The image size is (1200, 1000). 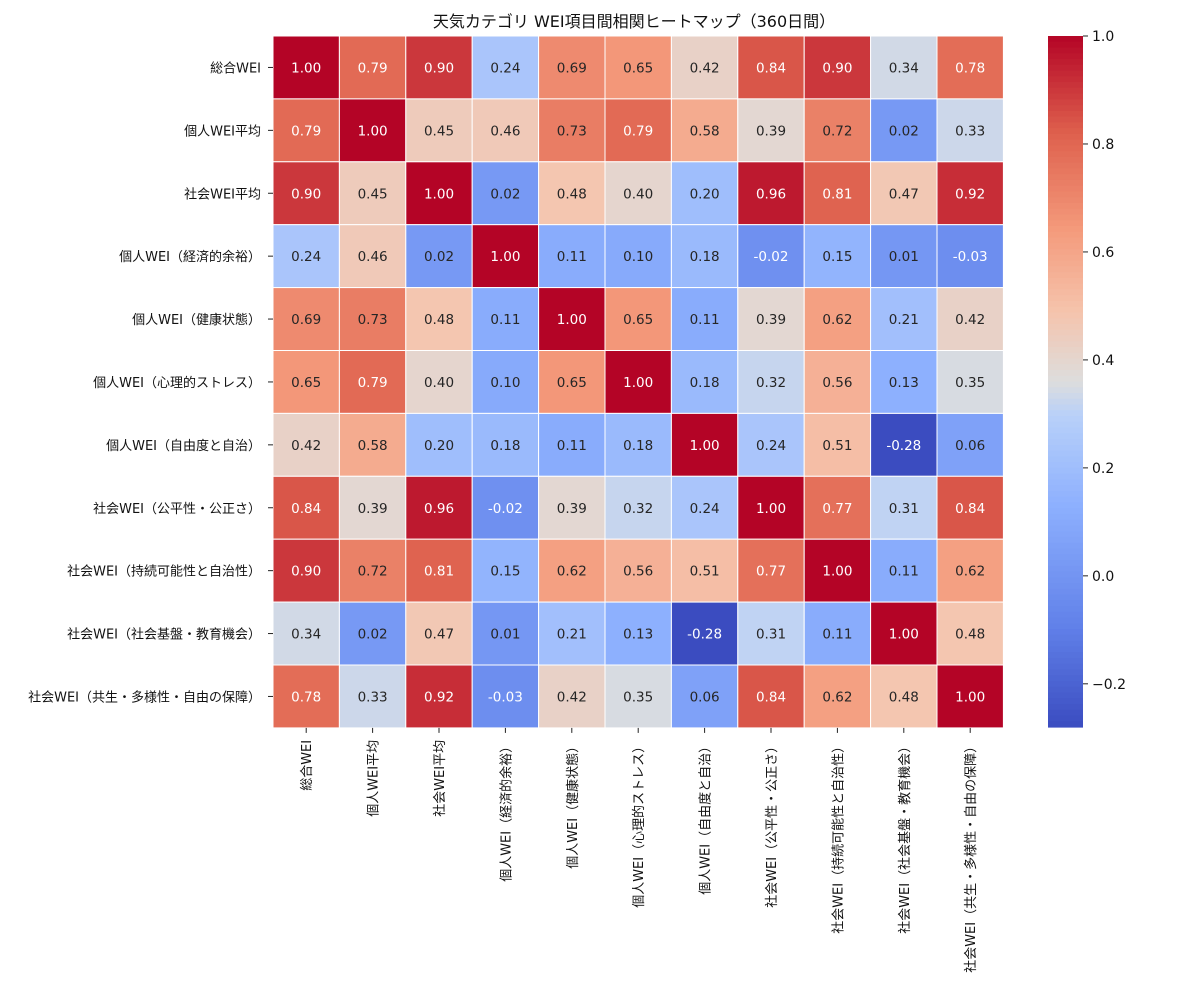 What do you see at coordinates (373, 446) in the screenshot?
I see `cell-value-label: 0.58` at bounding box center [373, 446].